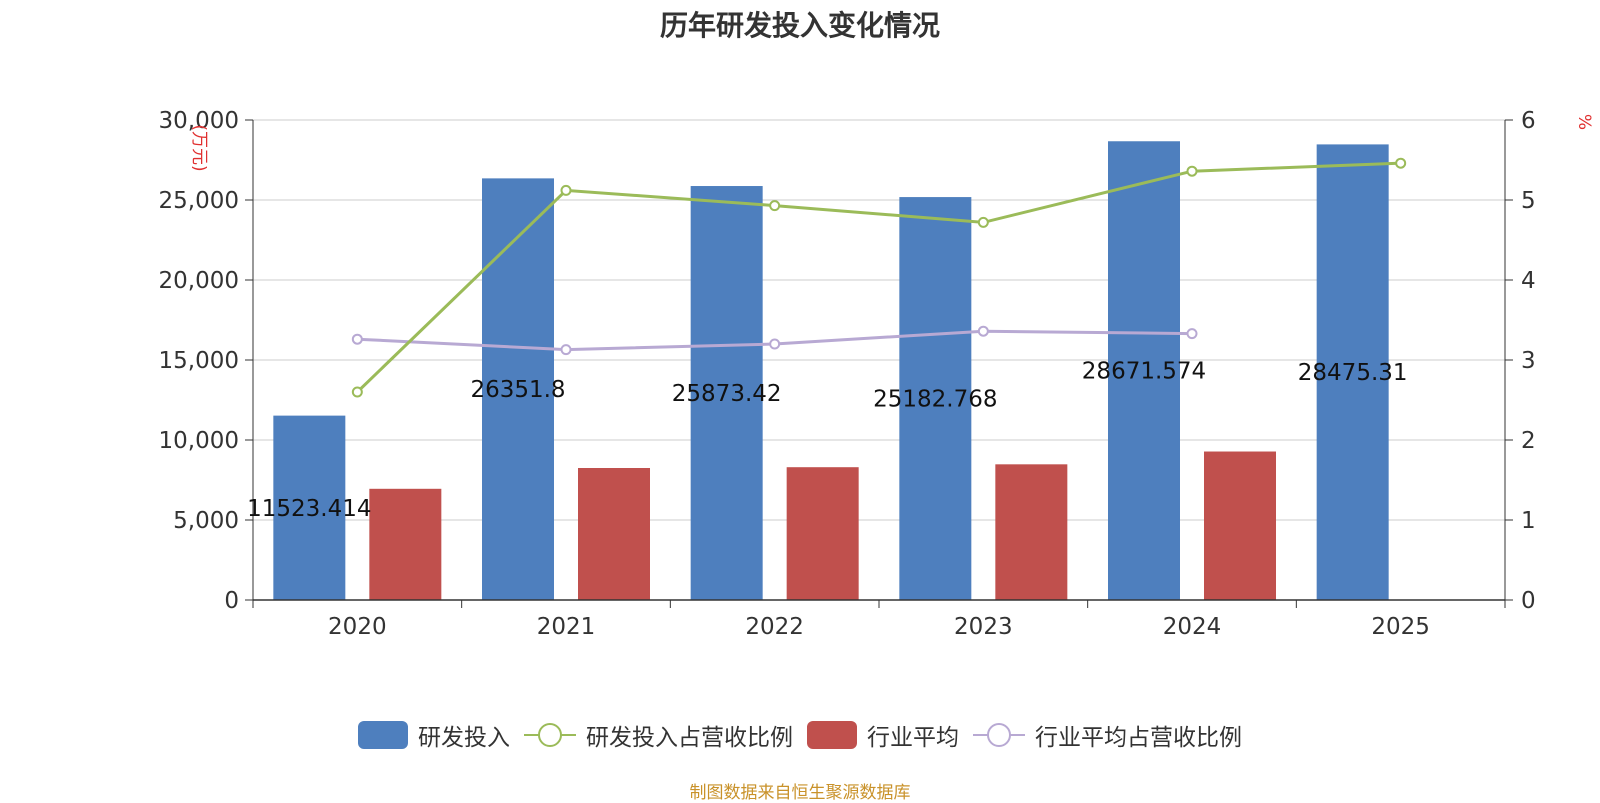 Image resolution: width=1600 pixels, height=803 pixels. What do you see at coordinates (199, 147) in the screenshot?
I see `y-left-axis-unit: (万元)` at bounding box center [199, 147].